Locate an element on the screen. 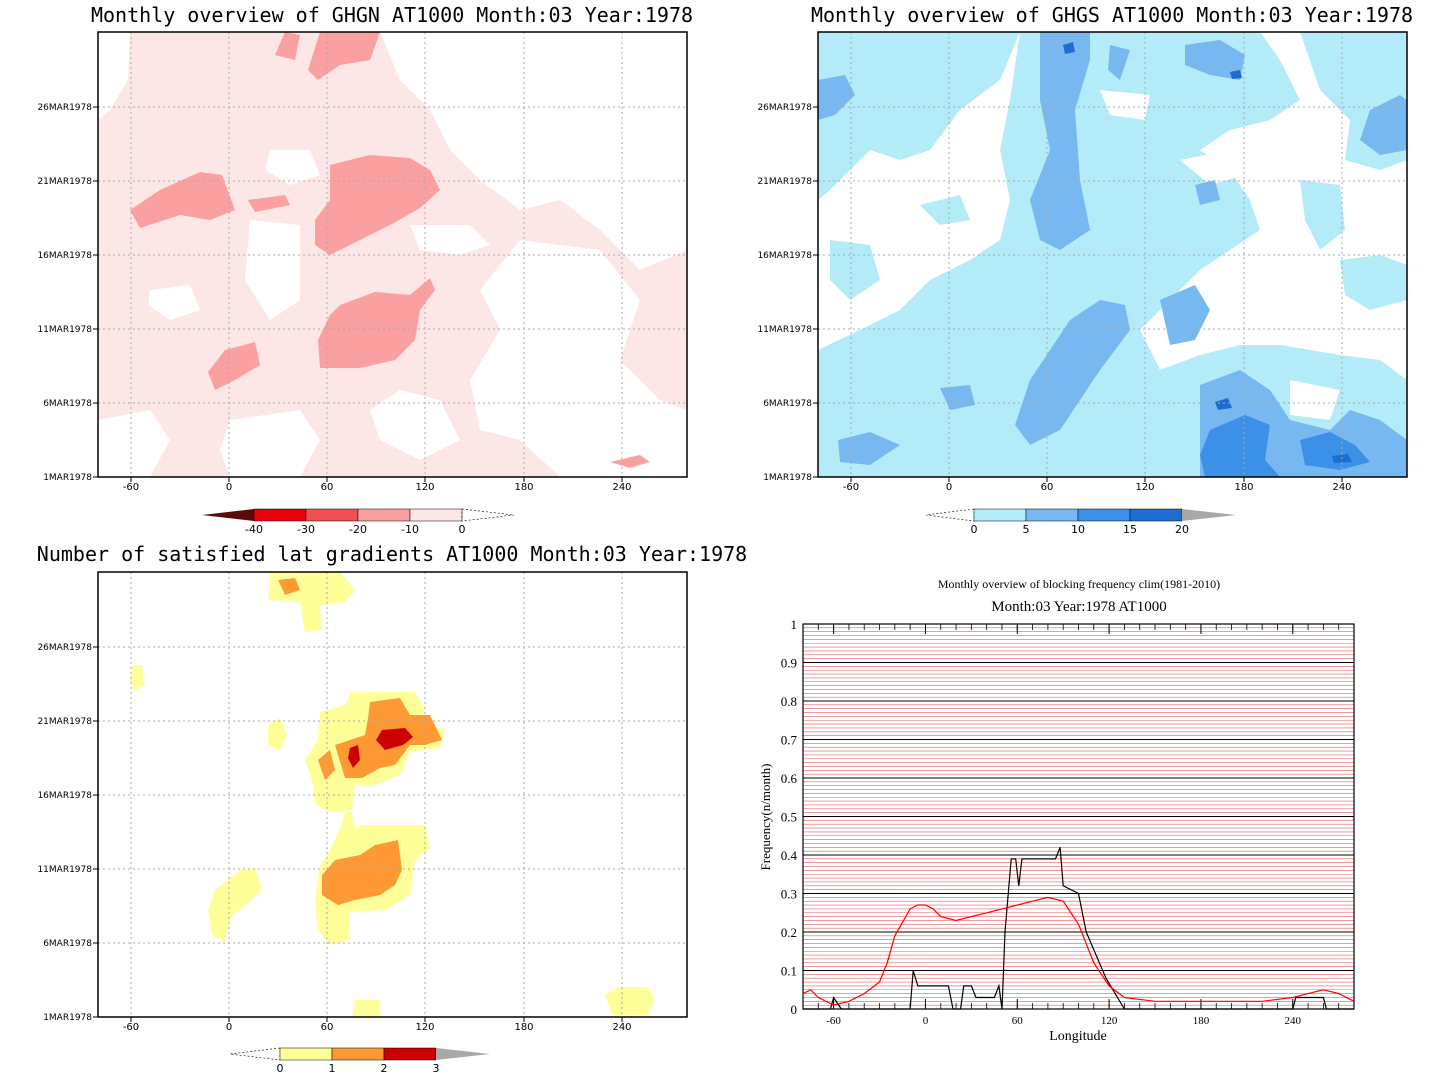 The height and width of the screenshot is (1091, 1440). ghgs-dark-region is located at coordinates (1069, 48).